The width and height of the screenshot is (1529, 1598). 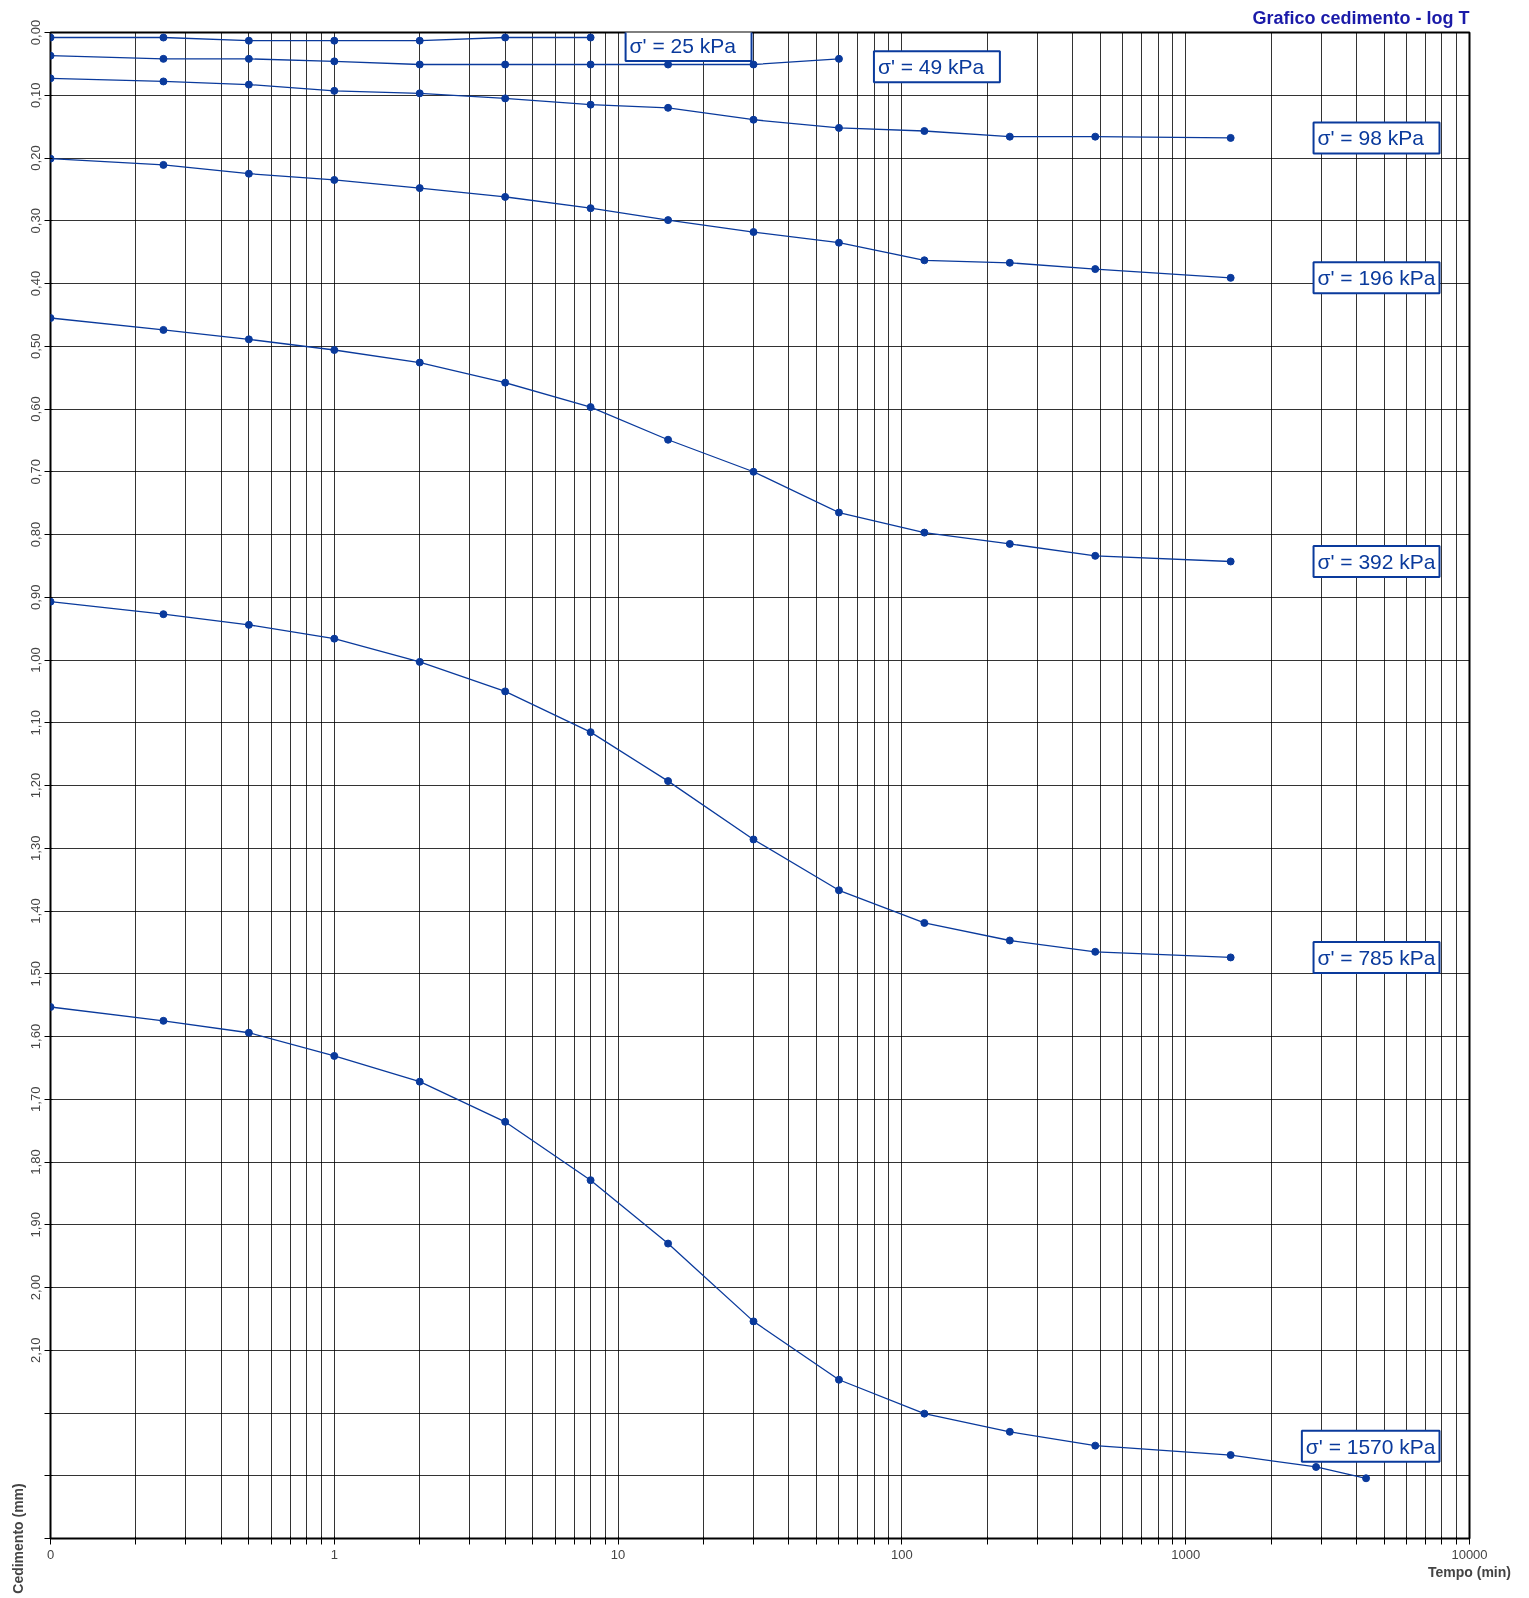 I want to click on chart-title: Grafico cedimento - log T, so click(x=1361, y=17).